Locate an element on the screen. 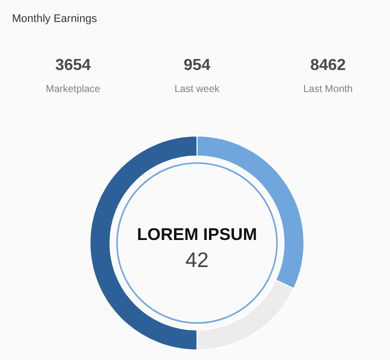  text: 3654 is located at coordinates (73, 65).